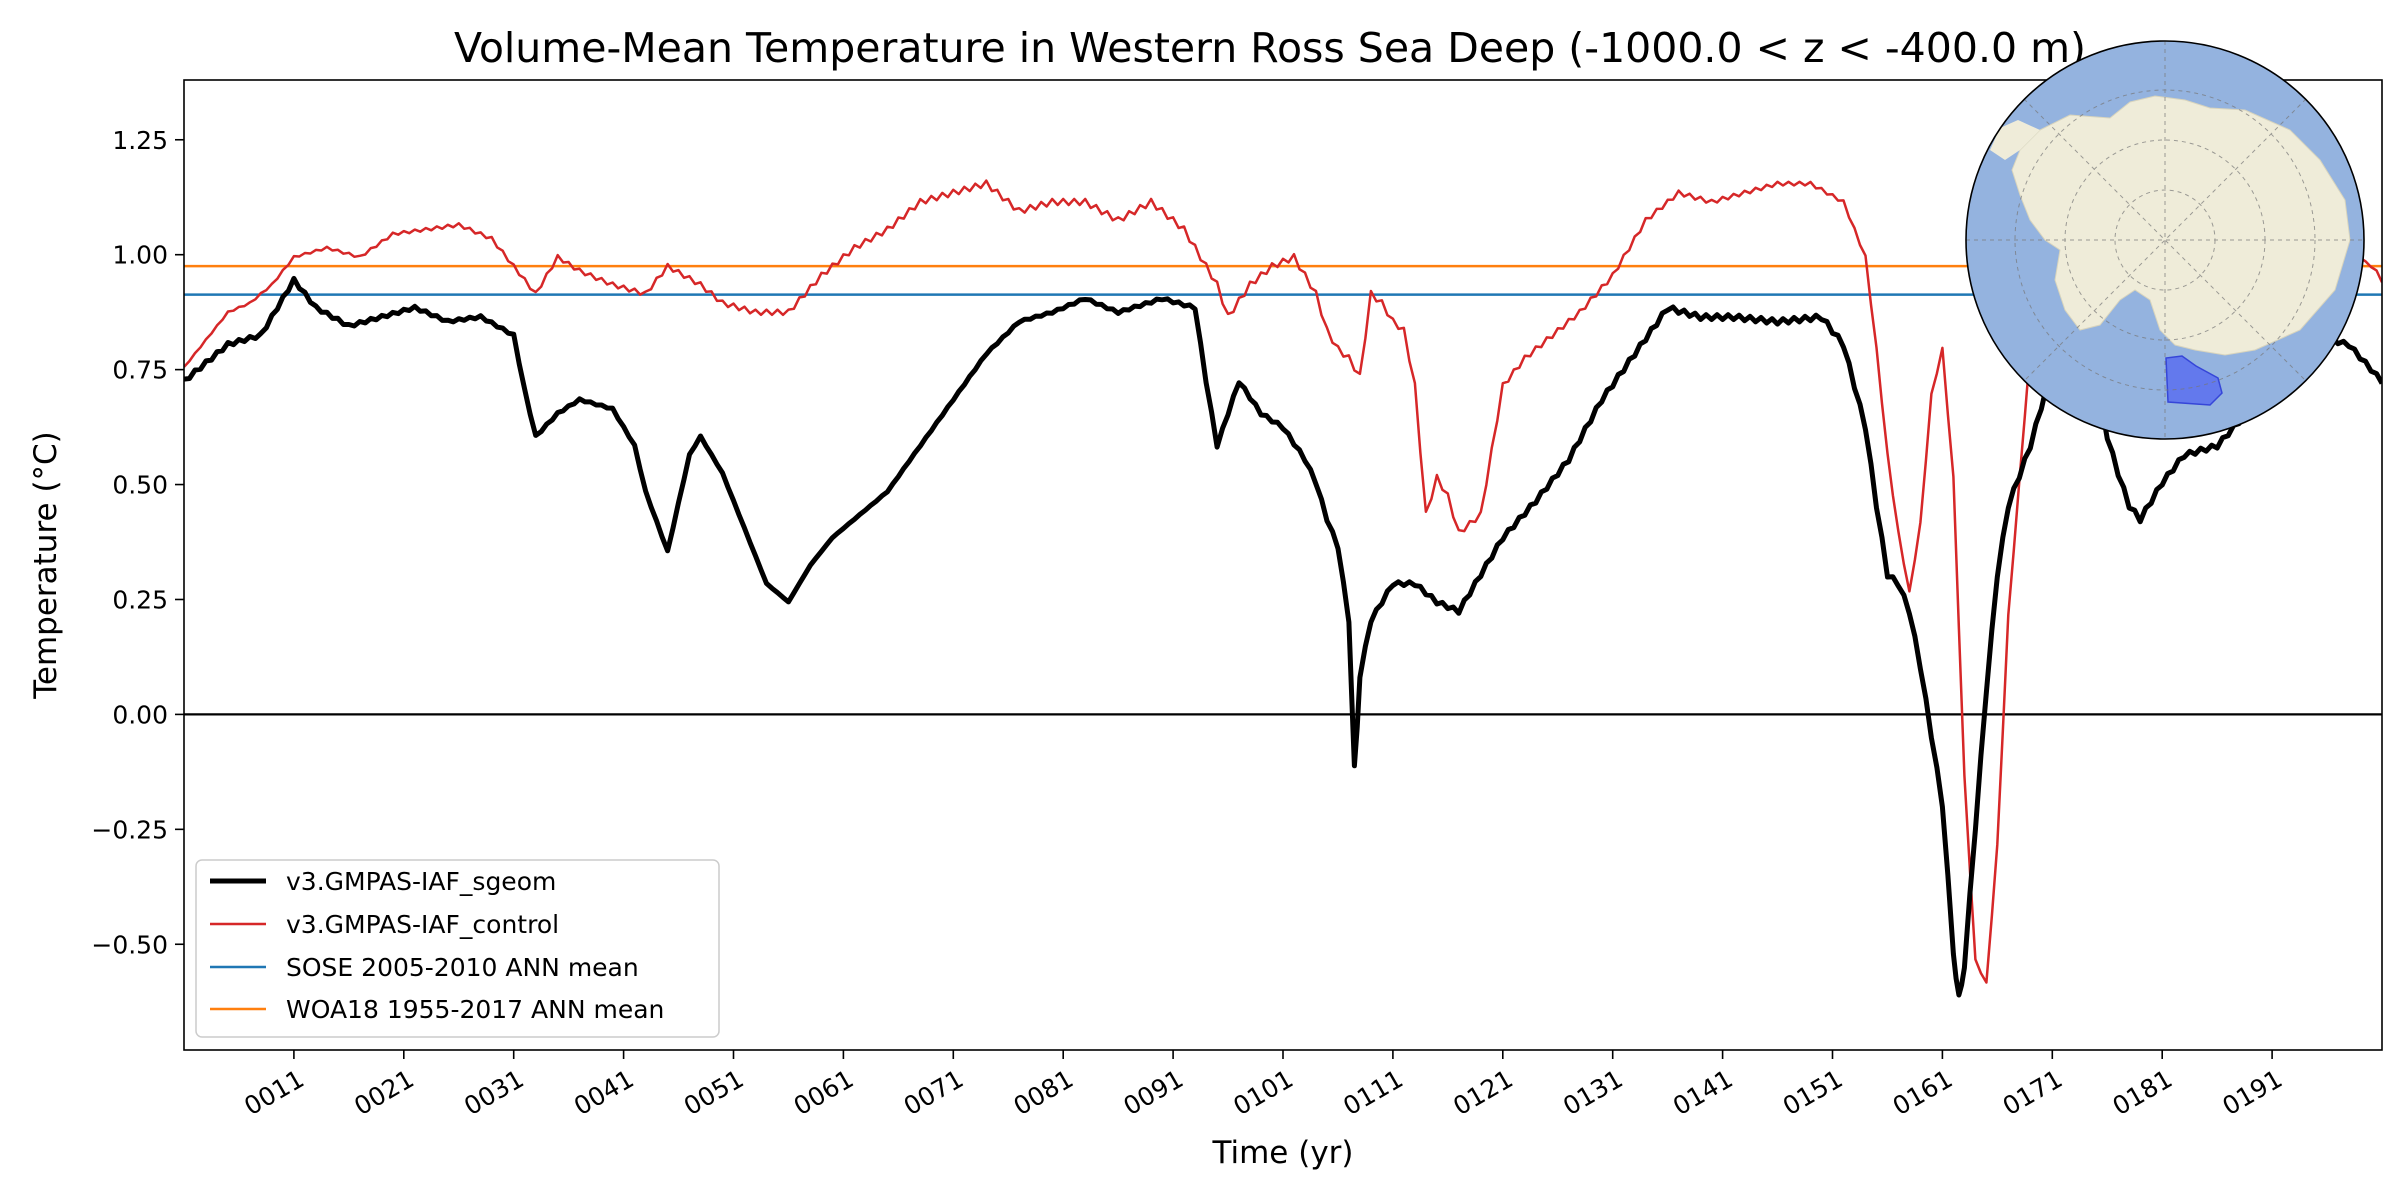  I want to click on x-tick-label: 0051, so click(714, 1092).